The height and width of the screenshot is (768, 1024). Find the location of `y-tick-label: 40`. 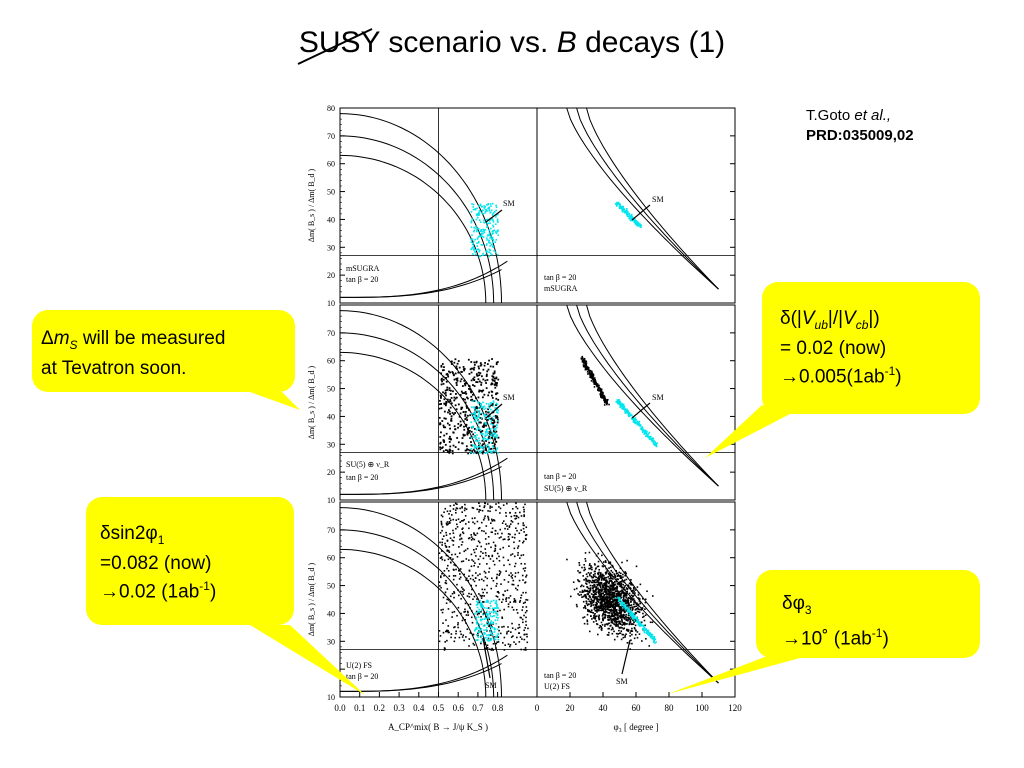

y-tick-label: 40 is located at coordinates (331, 219).